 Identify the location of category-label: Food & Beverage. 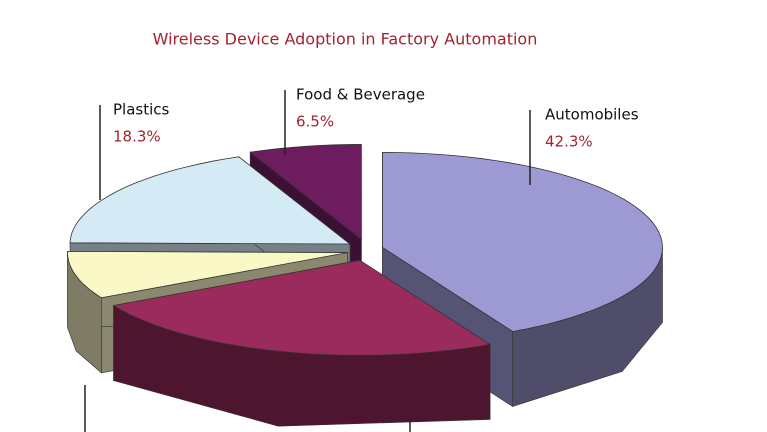
(360, 95).